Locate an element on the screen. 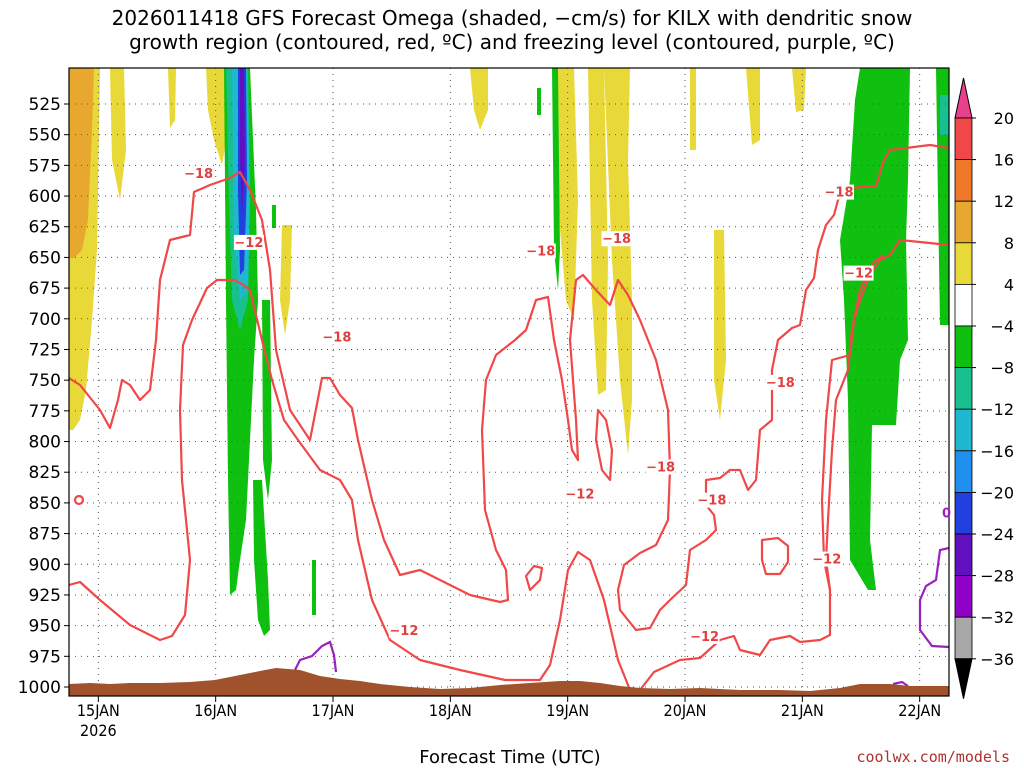  colorbar-label: 16 is located at coordinates (1004, 160).